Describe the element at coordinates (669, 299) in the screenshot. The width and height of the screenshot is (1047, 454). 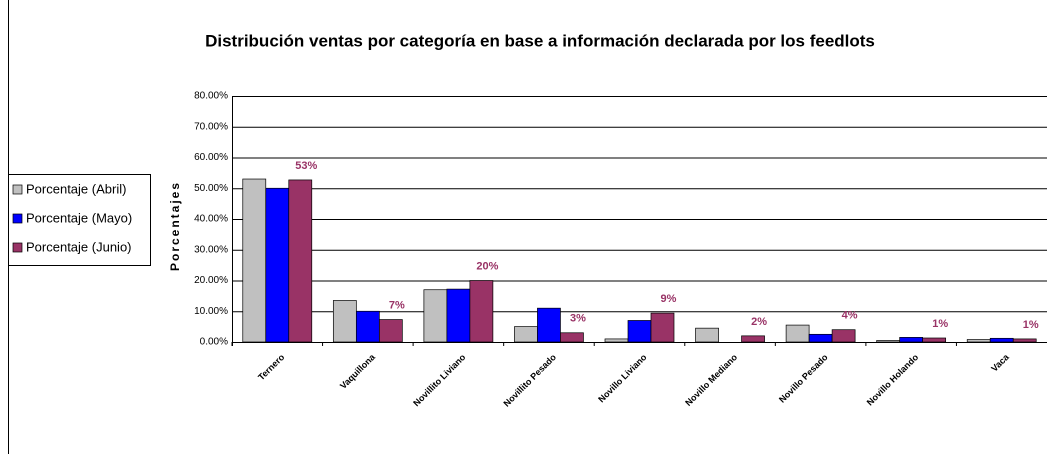
I see `value-label: 9%` at that location.